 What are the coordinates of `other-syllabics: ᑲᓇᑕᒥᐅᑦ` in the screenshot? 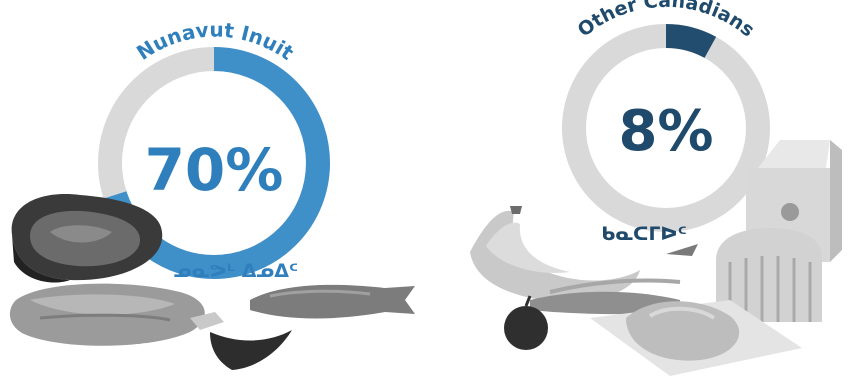 It's located at (644, 234).